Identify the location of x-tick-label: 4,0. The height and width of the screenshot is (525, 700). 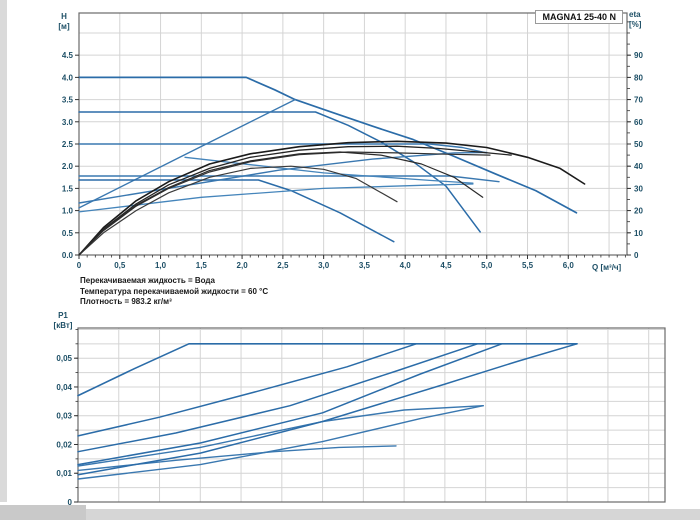
(406, 265).